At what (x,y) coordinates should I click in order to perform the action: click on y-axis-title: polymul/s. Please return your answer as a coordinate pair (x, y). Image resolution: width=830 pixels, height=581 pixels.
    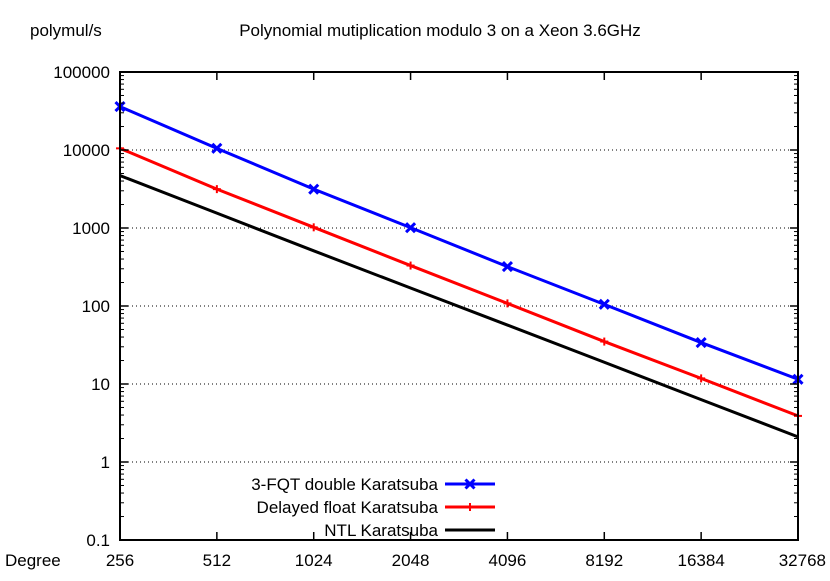
    Looking at the image, I should click on (66, 30).